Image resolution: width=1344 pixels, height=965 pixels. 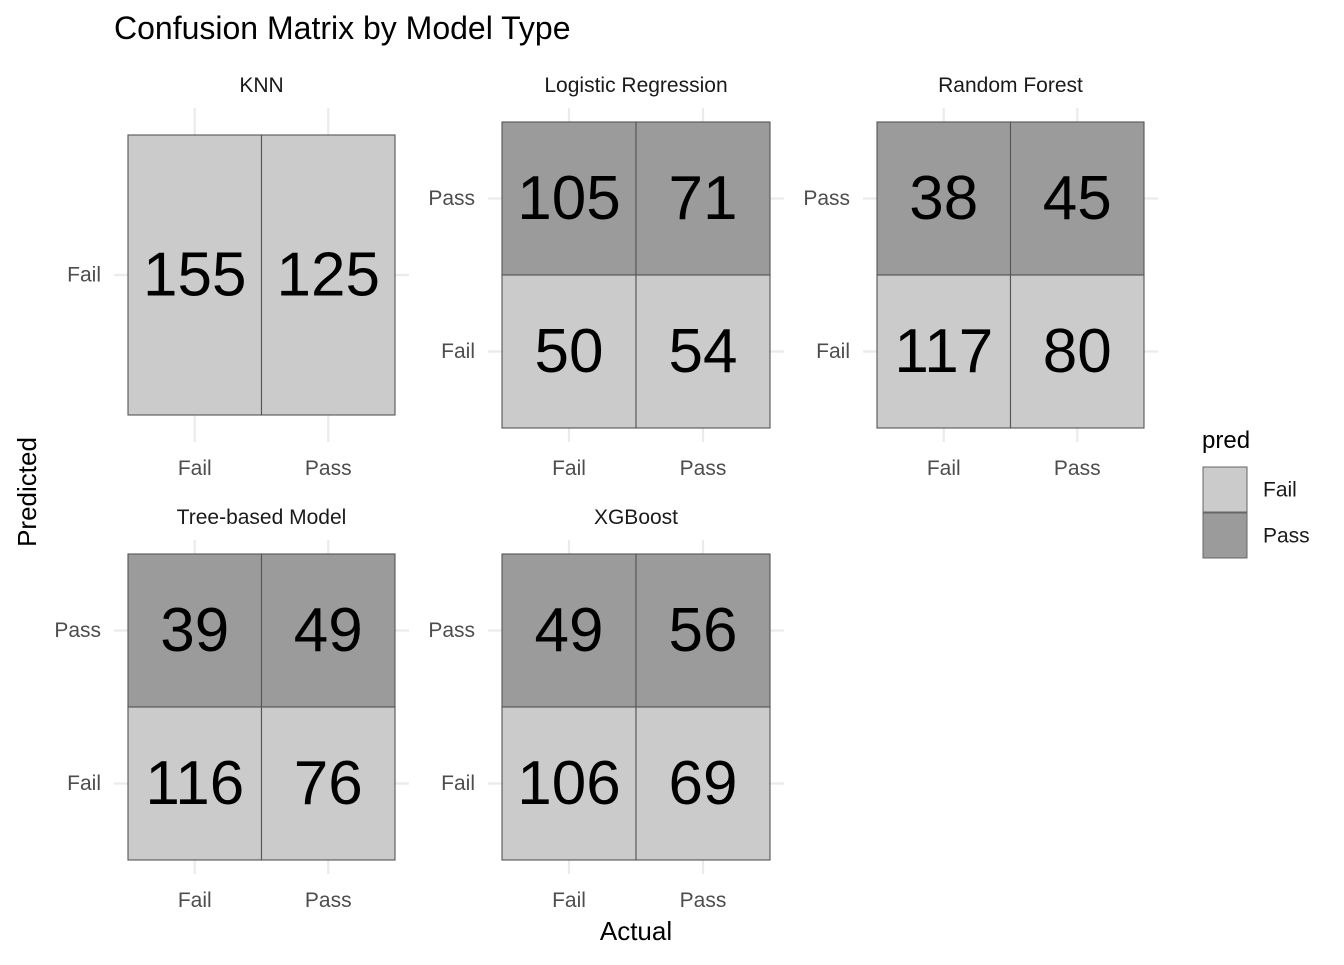 I want to click on panel-xgboost: 49 56 106 69 XGBoost Fail Pass Fail Pass, so click(x=606, y=709).